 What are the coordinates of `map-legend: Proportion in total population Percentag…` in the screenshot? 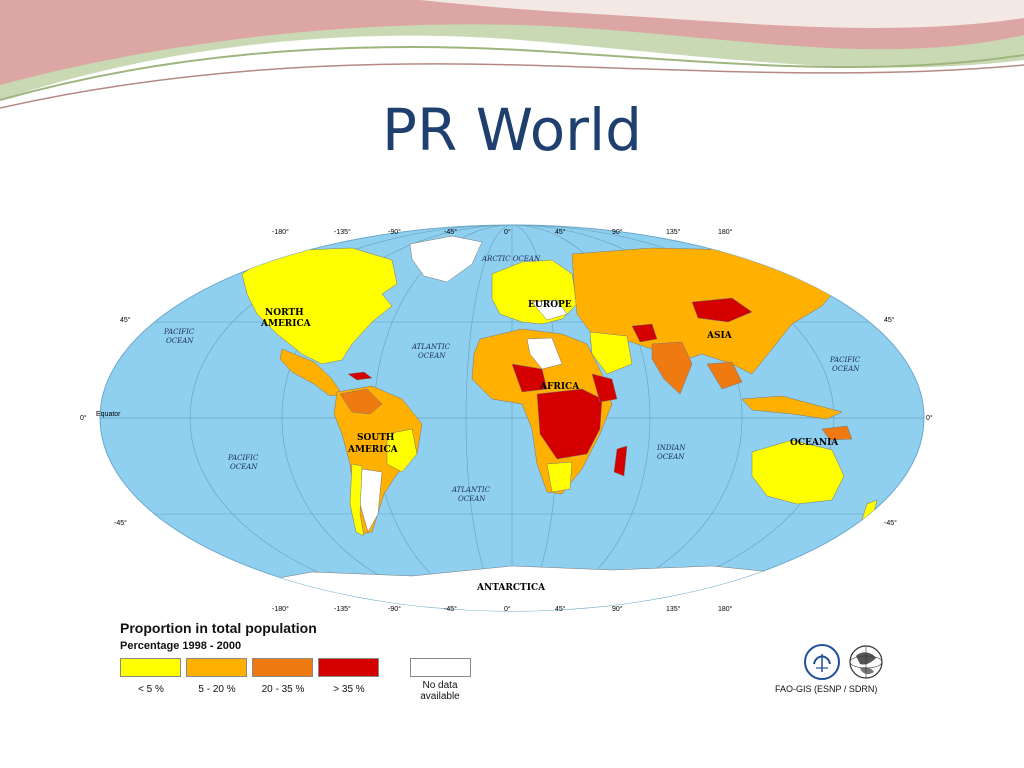 It's located at (320, 665).